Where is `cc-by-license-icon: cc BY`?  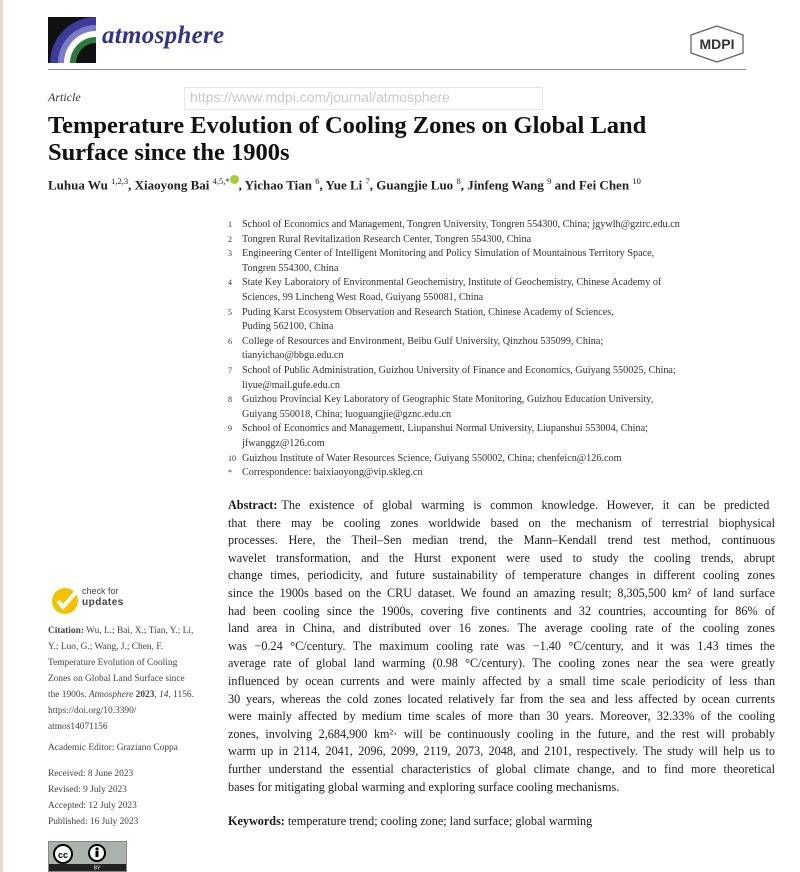
cc-by-license-icon: cc BY is located at coordinates (87, 856).